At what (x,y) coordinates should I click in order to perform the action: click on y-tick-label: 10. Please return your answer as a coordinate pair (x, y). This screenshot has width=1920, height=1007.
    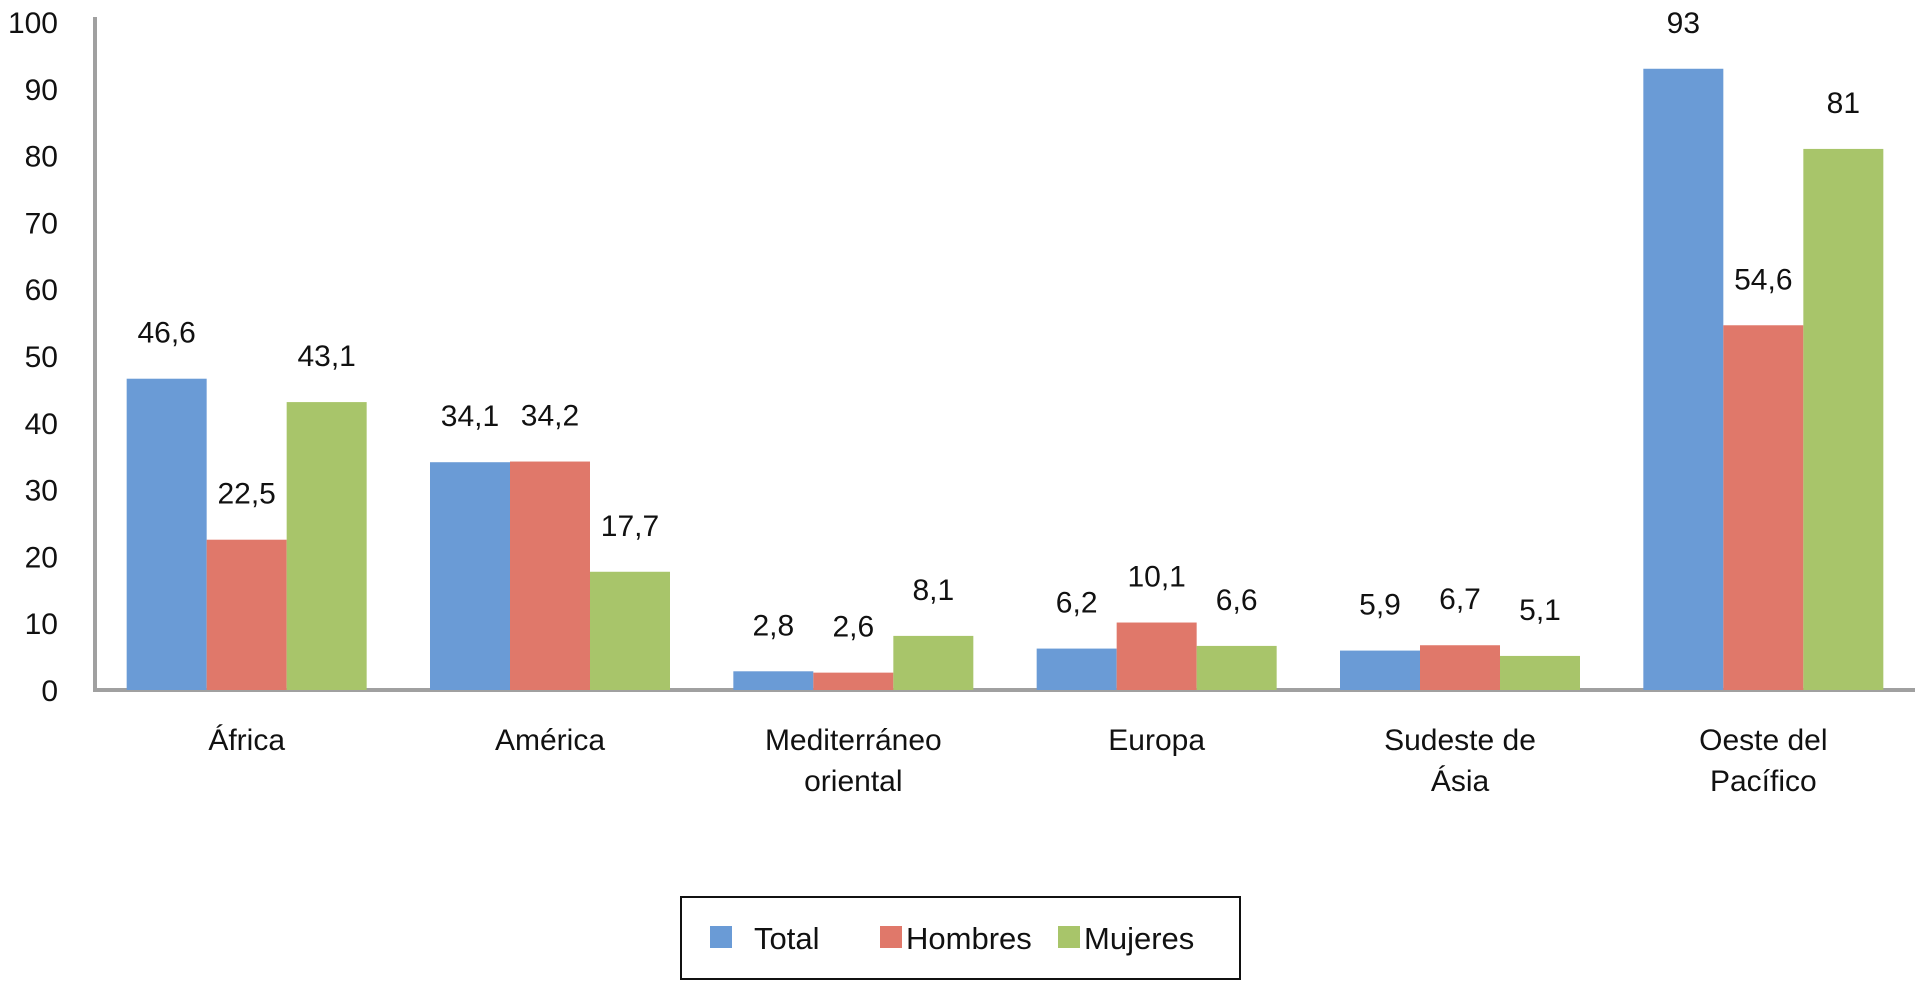
    Looking at the image, I should click on (41, 624).